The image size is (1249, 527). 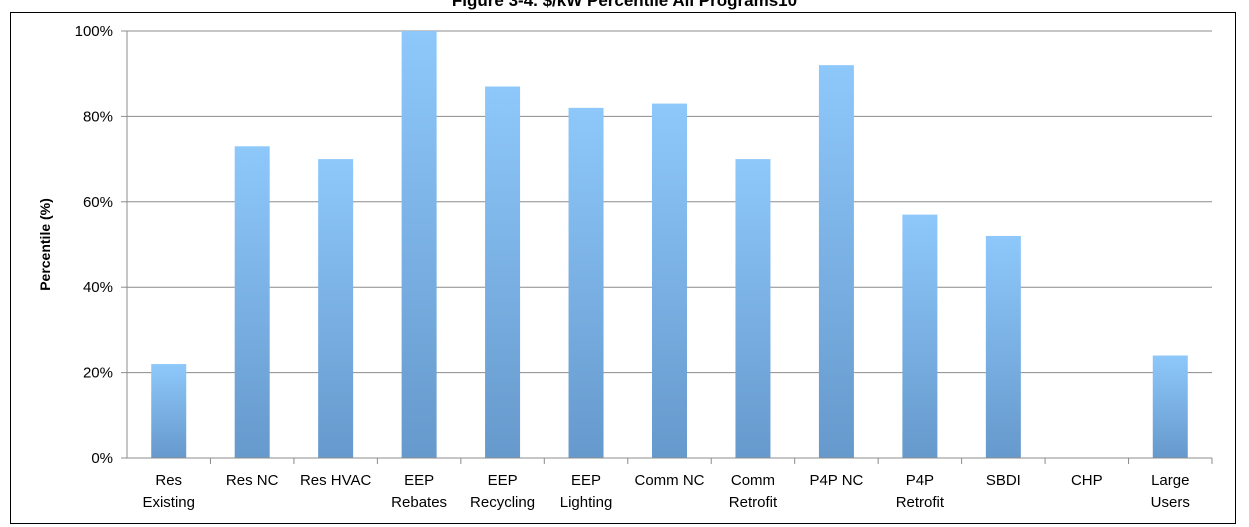 What do you see at coordinates (753, 491) in the screenshot?
I see `x-tick-label: Comm Retrofit` at bounding box center [753, 491].